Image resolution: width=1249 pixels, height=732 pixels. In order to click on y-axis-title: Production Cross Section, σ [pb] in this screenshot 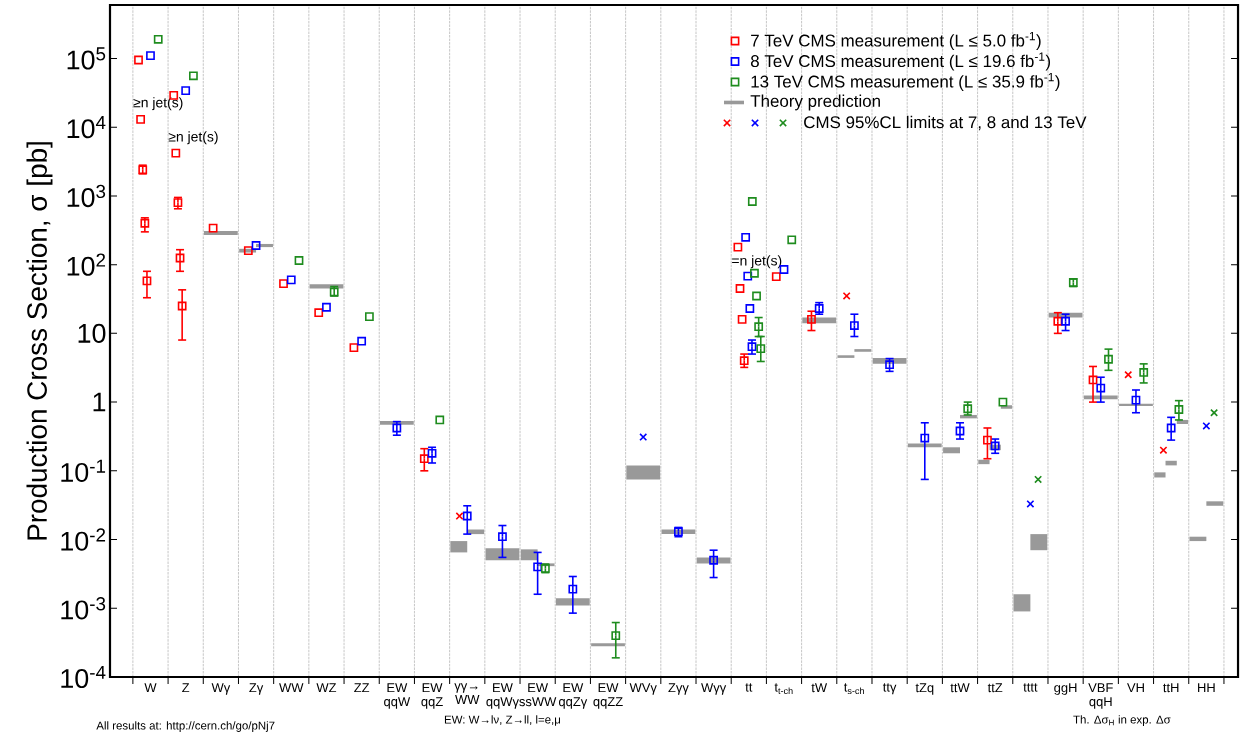, I will do `click(39, 341)`.